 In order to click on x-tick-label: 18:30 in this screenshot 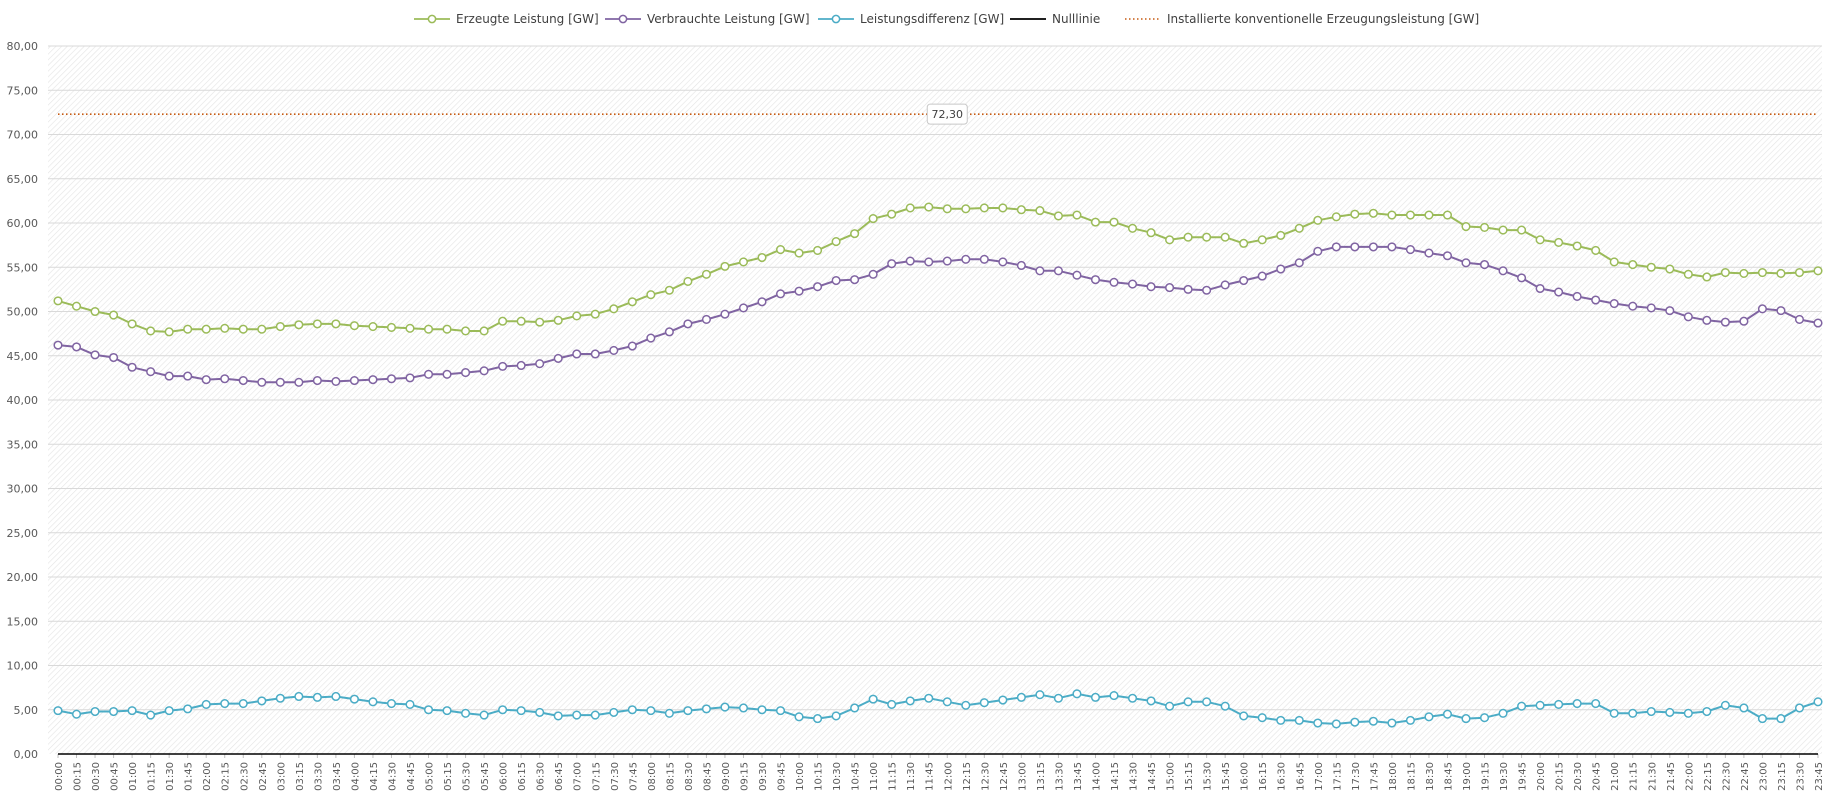, I will do `click(1430, 776)`.